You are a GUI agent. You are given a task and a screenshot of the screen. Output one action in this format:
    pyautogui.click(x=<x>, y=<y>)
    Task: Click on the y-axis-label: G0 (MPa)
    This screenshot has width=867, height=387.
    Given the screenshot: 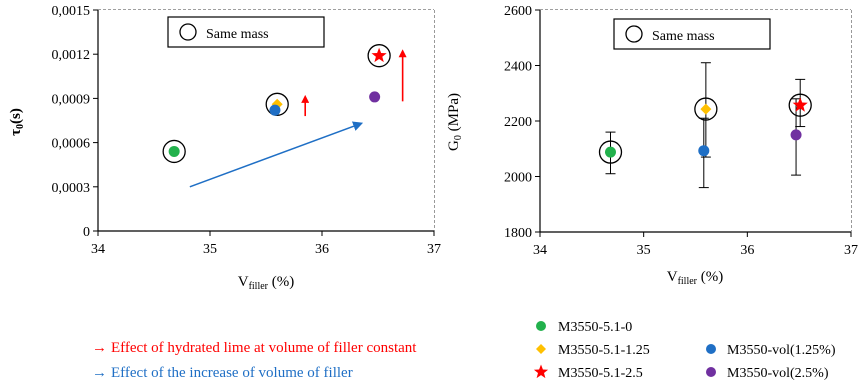 What is the action you would take?
    pyautogui.click(x=455, y=122)
    